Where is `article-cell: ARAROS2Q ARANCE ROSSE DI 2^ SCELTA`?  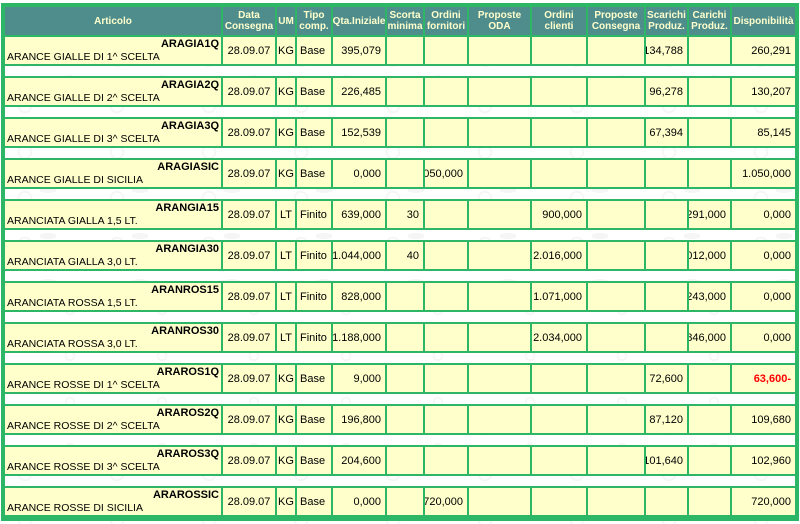
article-cell: ARAROS2Q ARANCE ROSSE DI 2^ SCELTA is located at coordinates (113, 419).